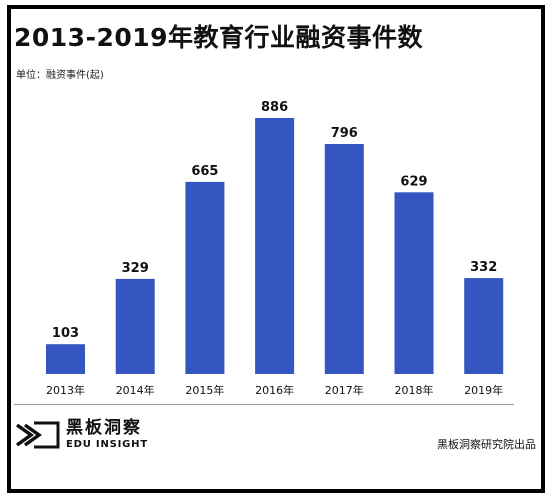  Describe the element at coordinates (104, 428) in the screenshot. I see `brand-name-cn: 黑板洞察` at that location.